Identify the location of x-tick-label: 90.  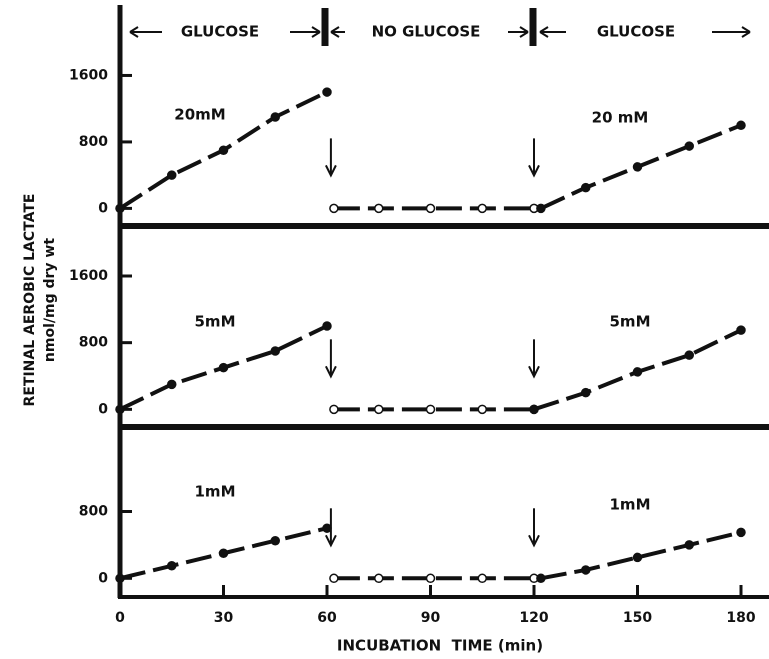
(431, 618).